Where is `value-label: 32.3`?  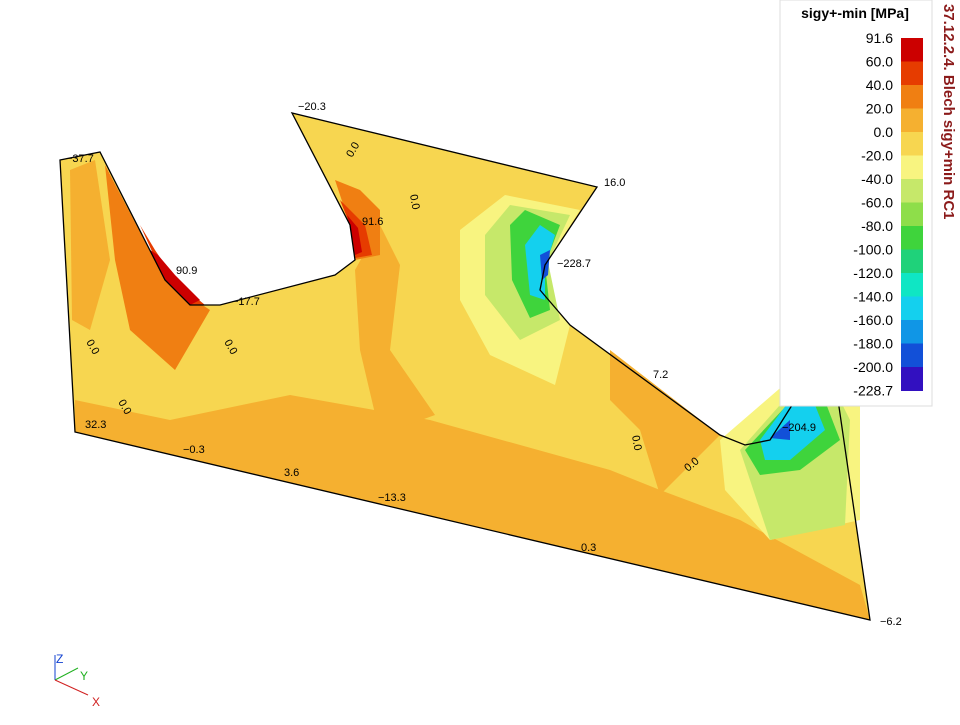
value-label: 32.3 is located at coordinates (95, 425).